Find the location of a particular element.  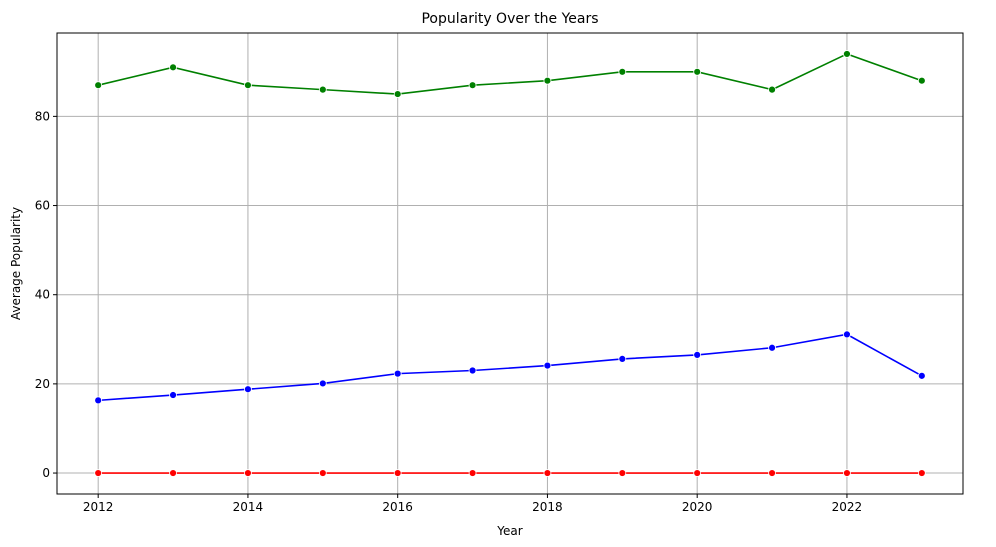

x-tick-label: 2016 is located at coordinates (397, 507).